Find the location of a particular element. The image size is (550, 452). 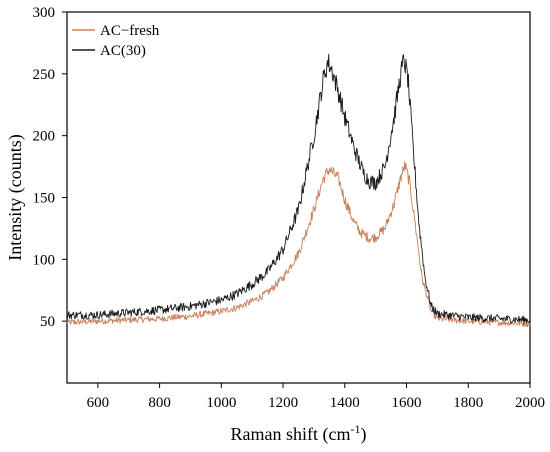

x-tick-label: 1400 is located at coordinates (345, 403).